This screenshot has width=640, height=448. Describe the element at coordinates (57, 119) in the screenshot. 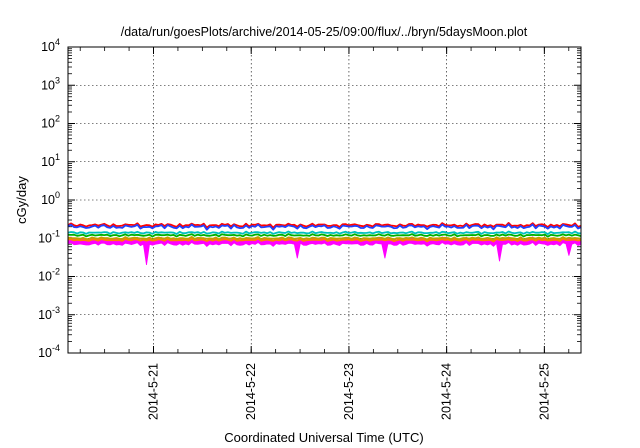

I see `y-tick-exponent: 2` at that location.